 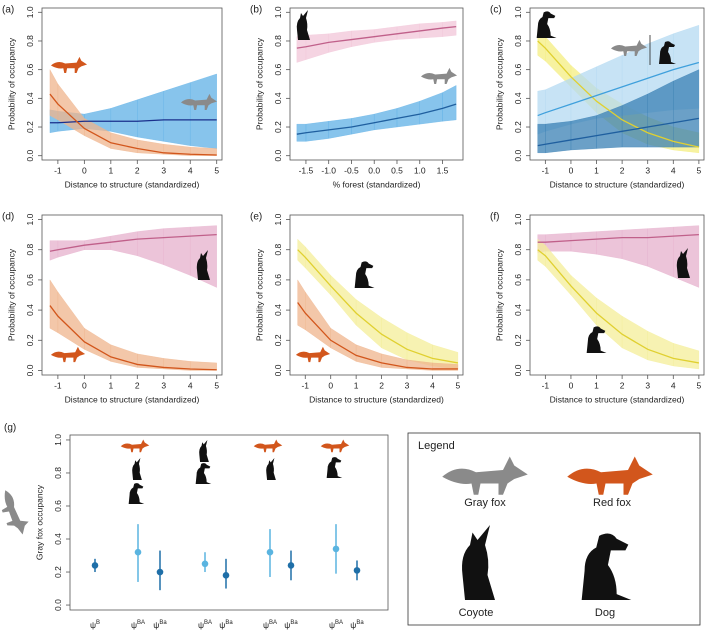 What do you see at coordinates (397, 170) in the screenshot?
I see `x-tick-label: 0.5` at bounding box center [397, 170].